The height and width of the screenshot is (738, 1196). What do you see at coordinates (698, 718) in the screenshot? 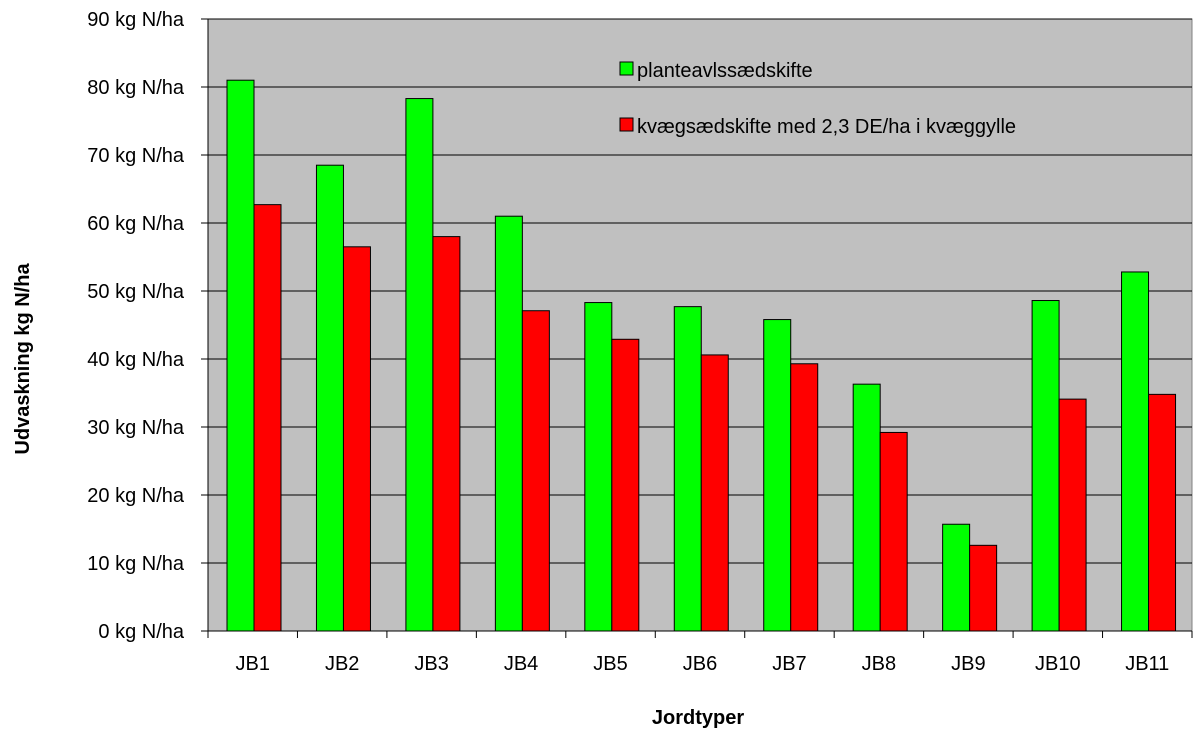
I see `x-axis-title: Jordtyper` at bounding box center [698, 718].